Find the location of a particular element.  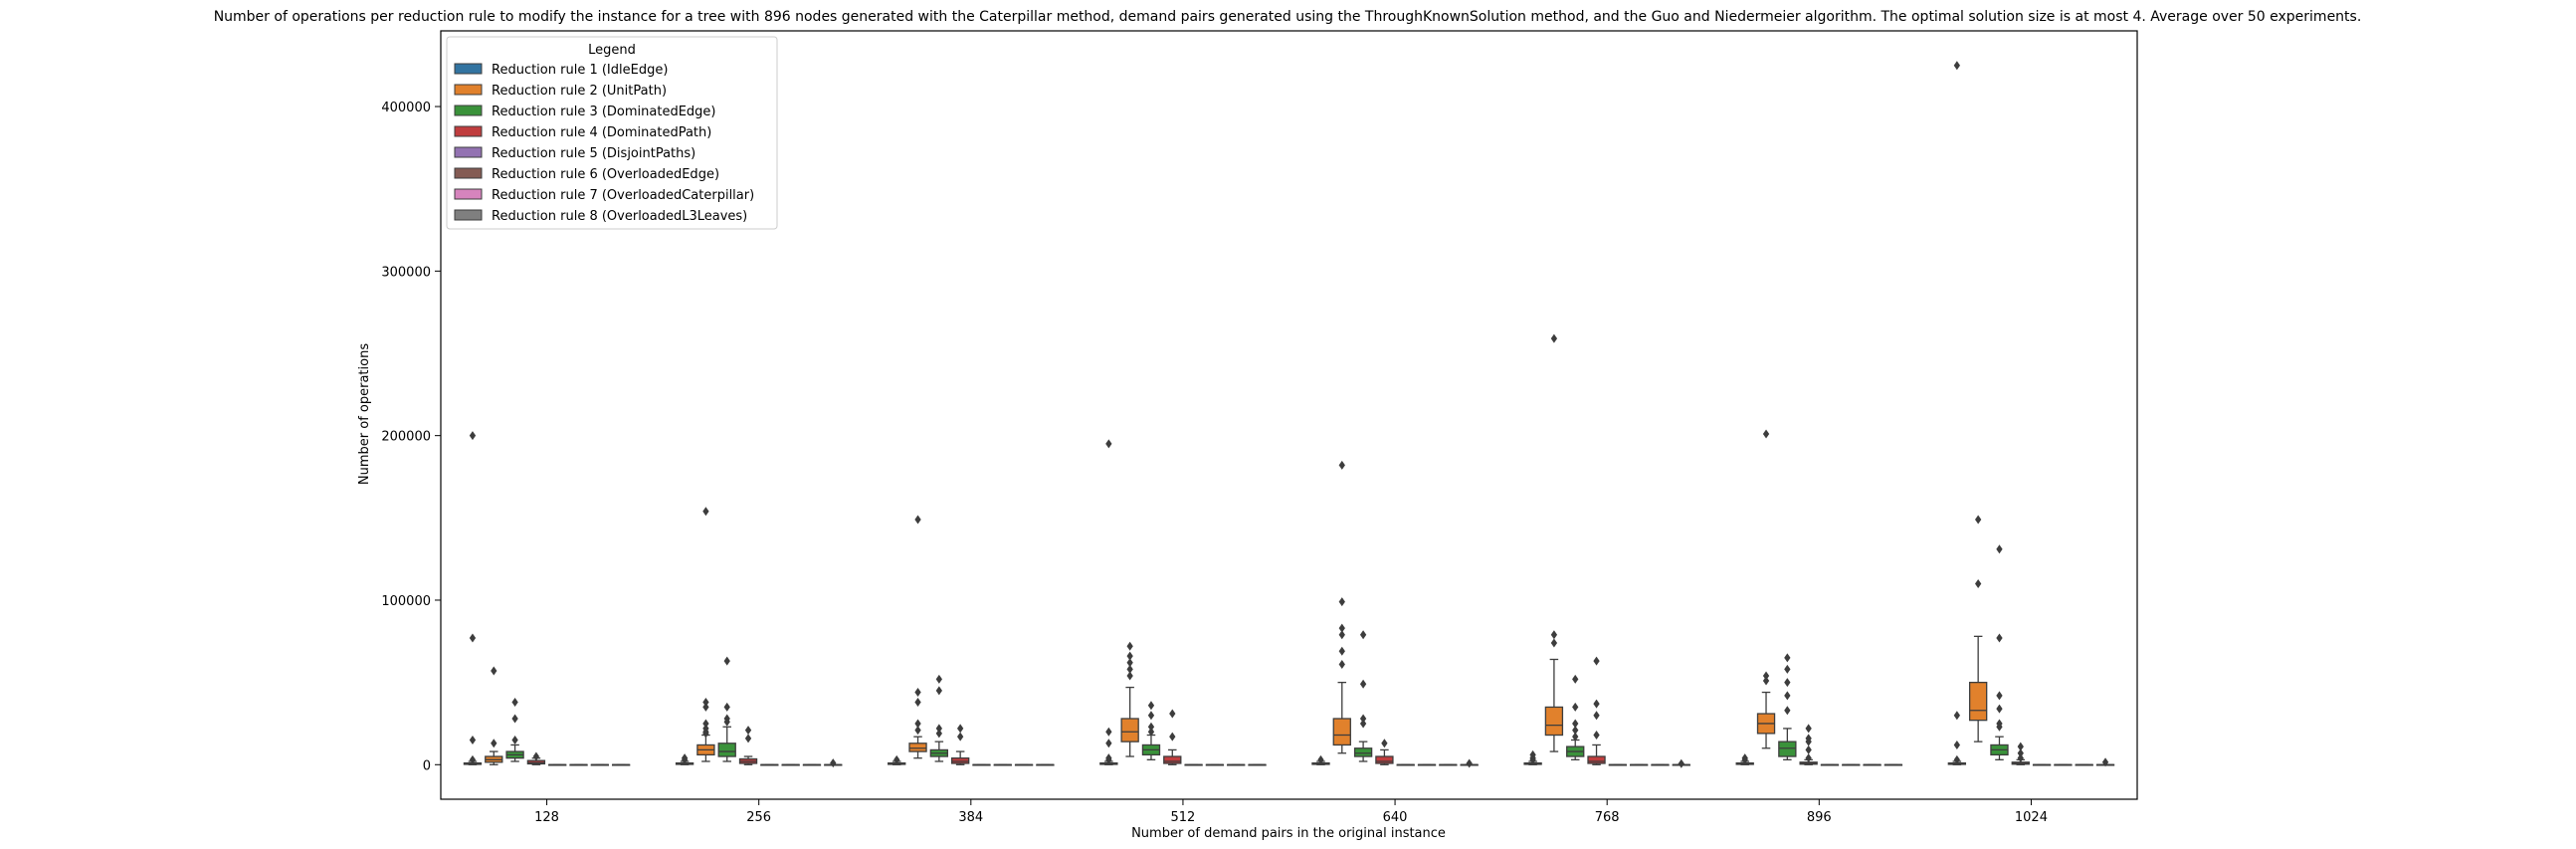

x-tick-label: 768 is located at coordinates (1607, 817).